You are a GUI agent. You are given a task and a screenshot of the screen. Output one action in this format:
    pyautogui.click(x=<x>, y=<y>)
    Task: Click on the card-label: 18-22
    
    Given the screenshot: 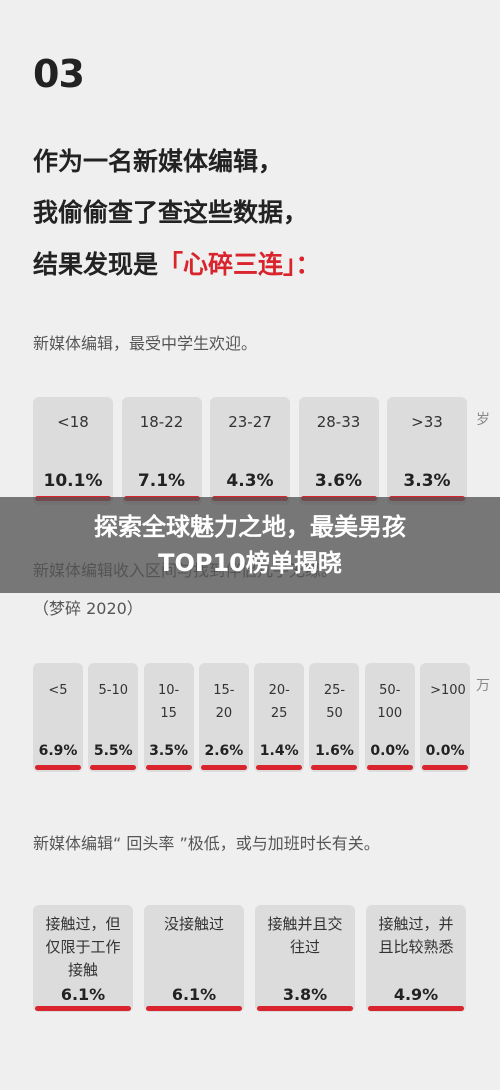 What is the action you would take?
    pyautogui.click(x=161, y=422)
    